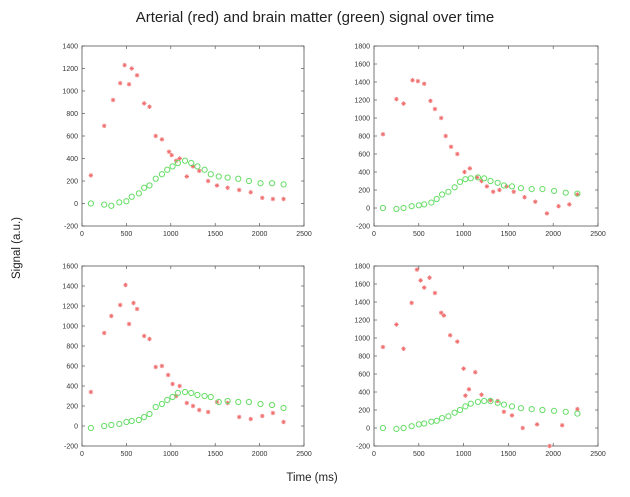 The image size is (630, 497). I want to click on y-tick-label: 1200, so click(362, 321).